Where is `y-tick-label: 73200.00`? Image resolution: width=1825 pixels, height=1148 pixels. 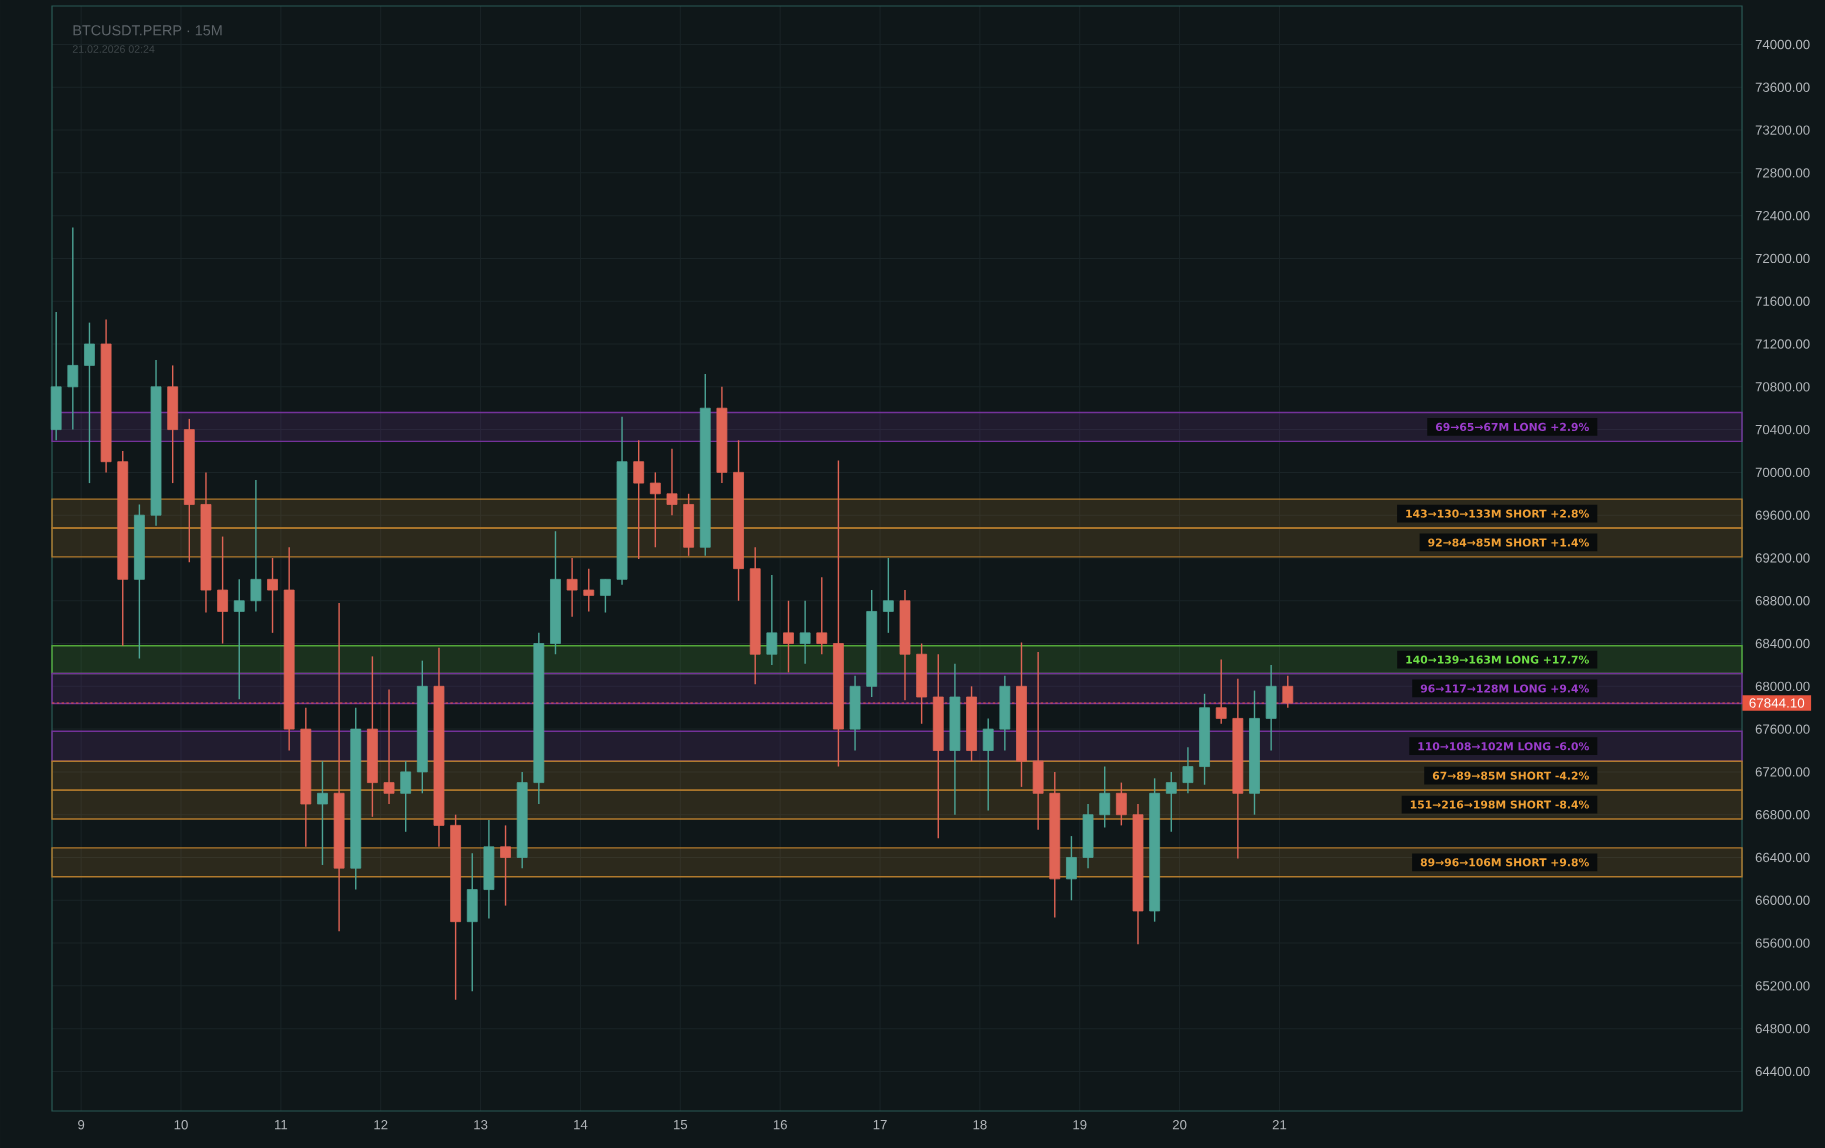 y-tick-label: 73200.00 is located at coordinates (1782, 130).